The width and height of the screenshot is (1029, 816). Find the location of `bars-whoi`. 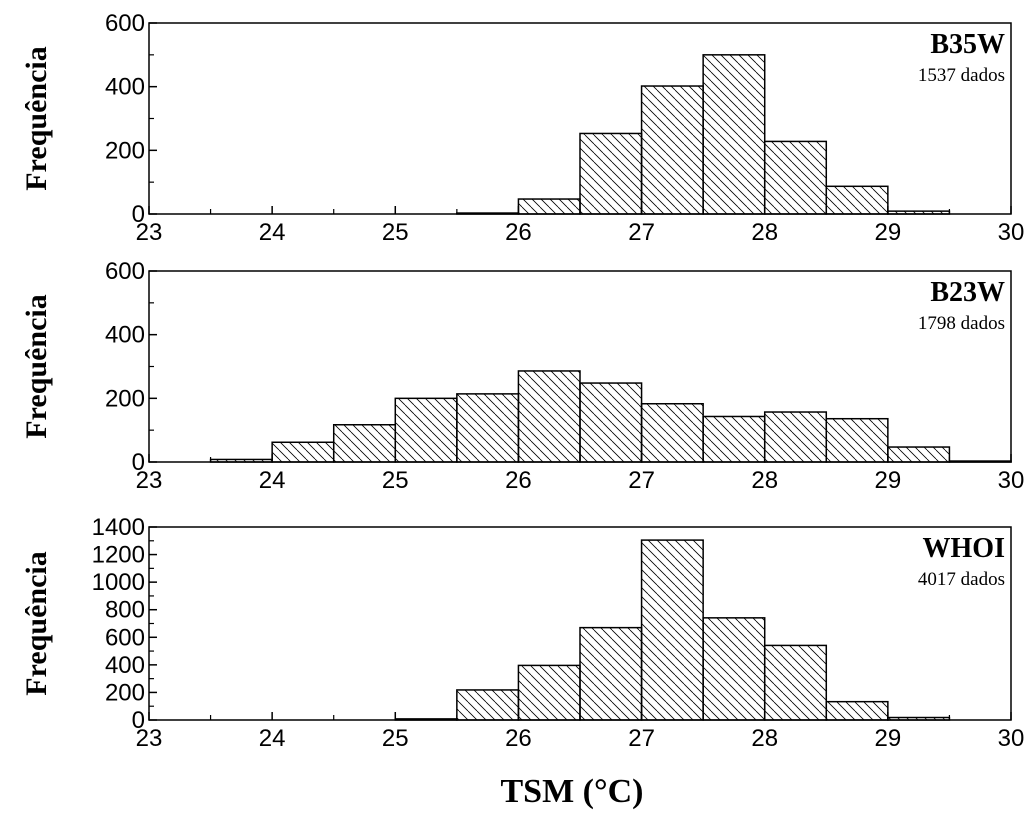

bars-whoi is located at coordinates (672, 630).